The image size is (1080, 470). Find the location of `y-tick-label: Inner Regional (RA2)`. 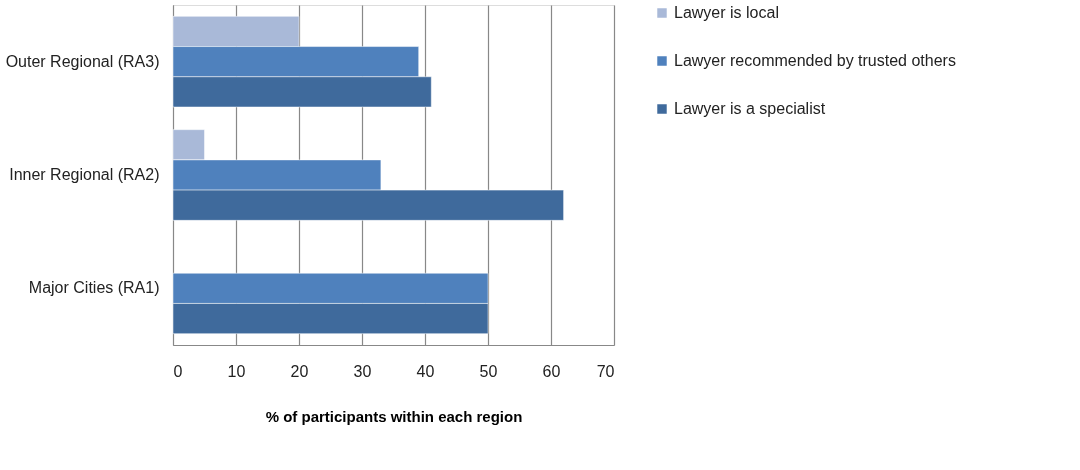

y-tick-label: Inner Regional (RA2) is located at coordinates (84, 174).